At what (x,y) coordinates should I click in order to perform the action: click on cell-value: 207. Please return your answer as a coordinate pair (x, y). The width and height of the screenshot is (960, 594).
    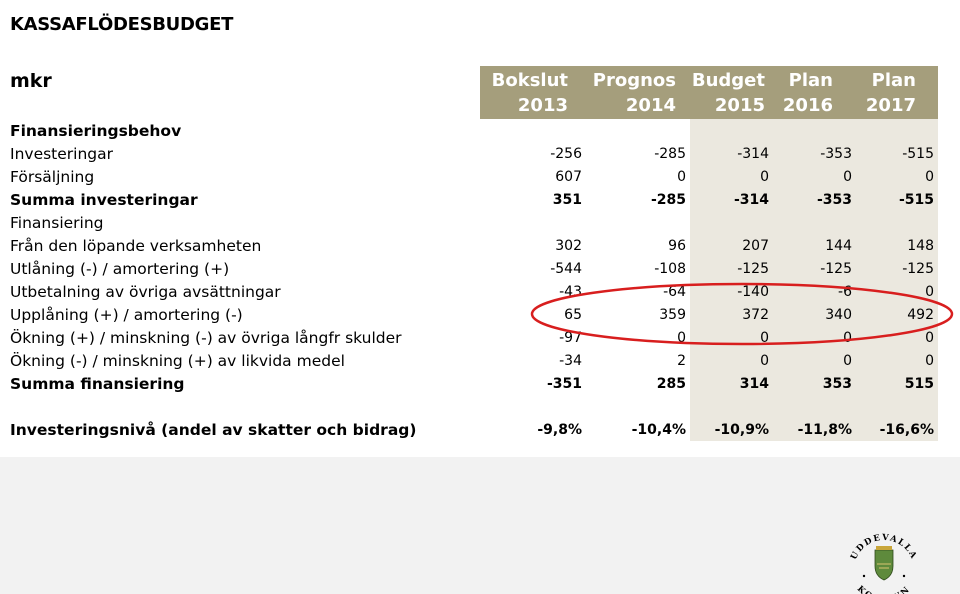
    Looking at the image, I should click on (755, 246).